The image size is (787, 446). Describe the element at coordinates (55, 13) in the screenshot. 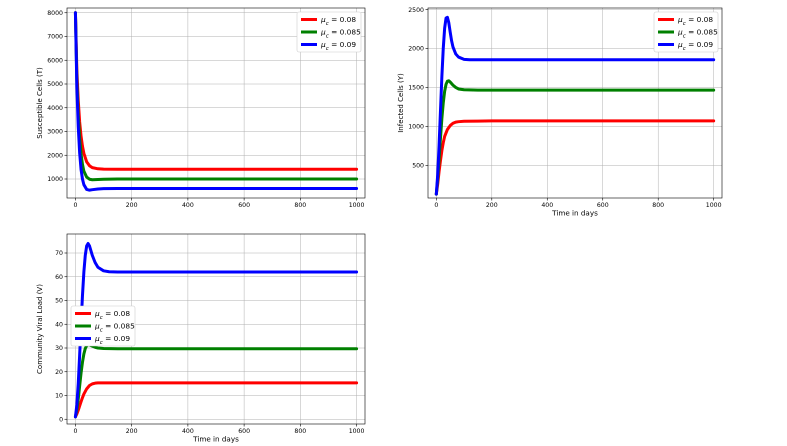

I see `y-tick-label: 8000` at that location.